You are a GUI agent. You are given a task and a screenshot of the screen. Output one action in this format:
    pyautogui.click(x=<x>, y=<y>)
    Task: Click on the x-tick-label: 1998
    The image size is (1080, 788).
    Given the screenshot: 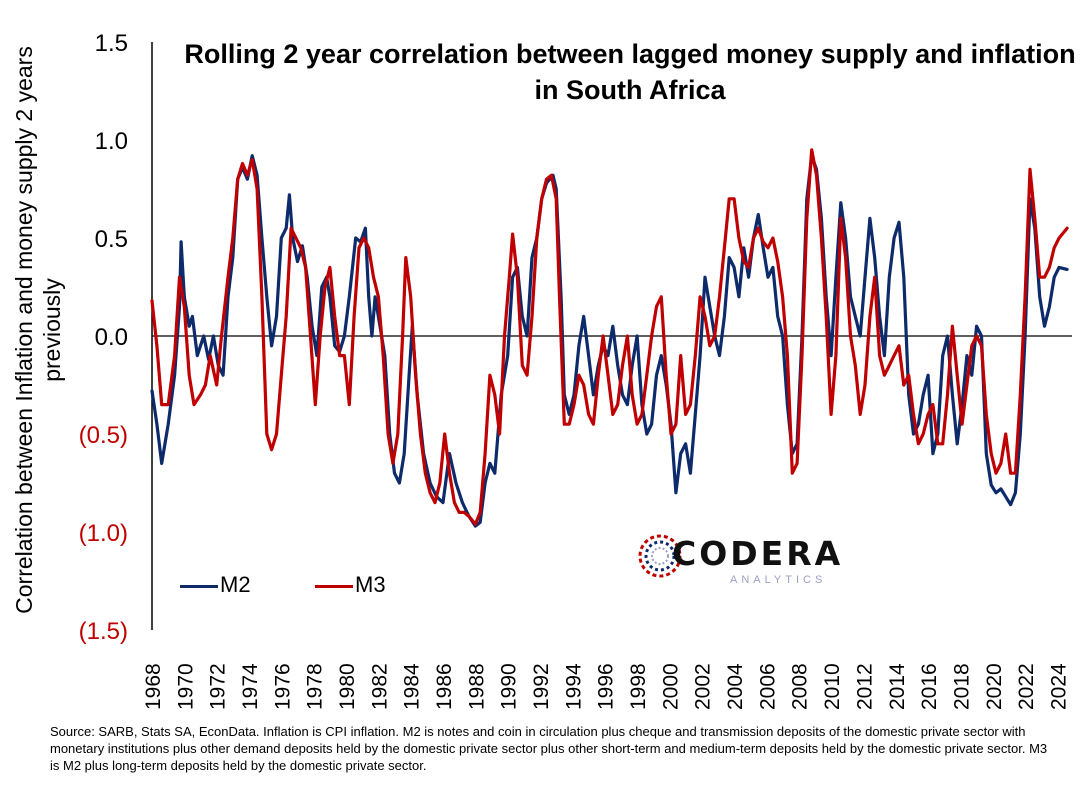 What is the action you would take?
    pyautogui.click(x=638, y=686)
    